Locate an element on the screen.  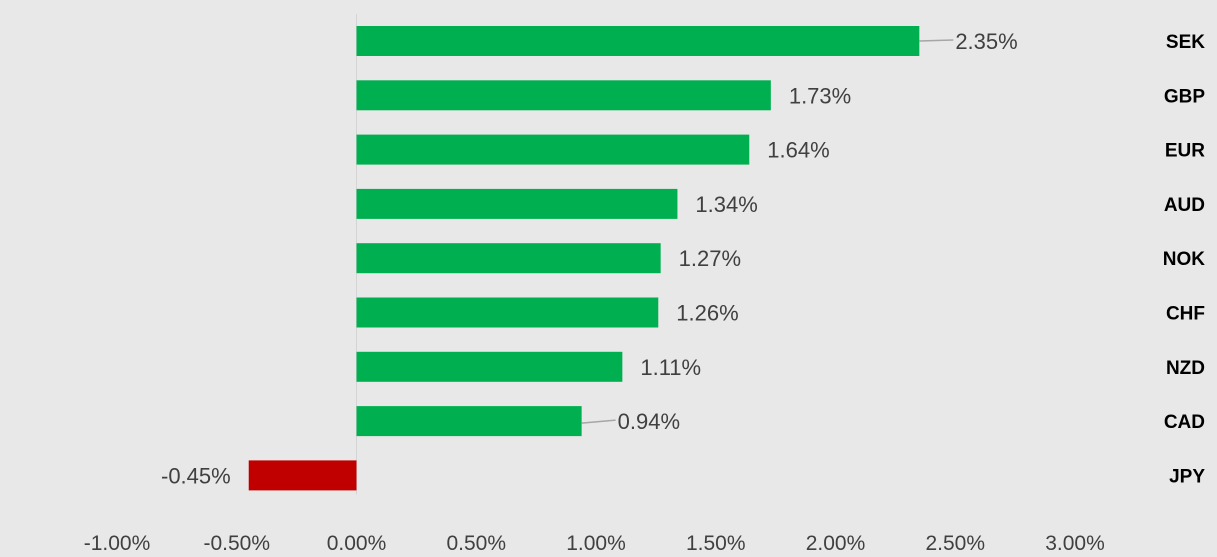
value-label-nok: 1.27% is located at coordinates (710, 258).